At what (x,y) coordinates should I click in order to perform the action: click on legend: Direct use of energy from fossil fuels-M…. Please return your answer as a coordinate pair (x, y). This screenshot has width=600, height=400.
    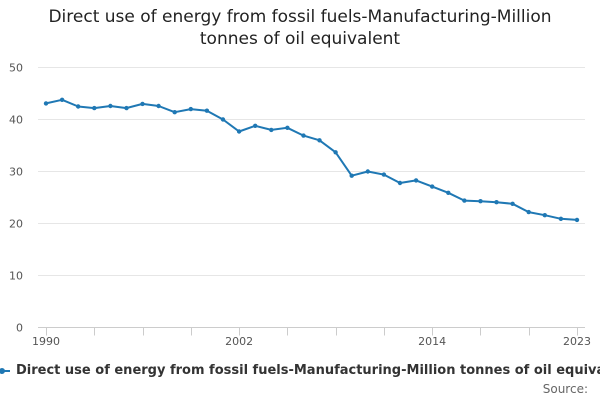
    Looking at the image, I should click on (300, 373).